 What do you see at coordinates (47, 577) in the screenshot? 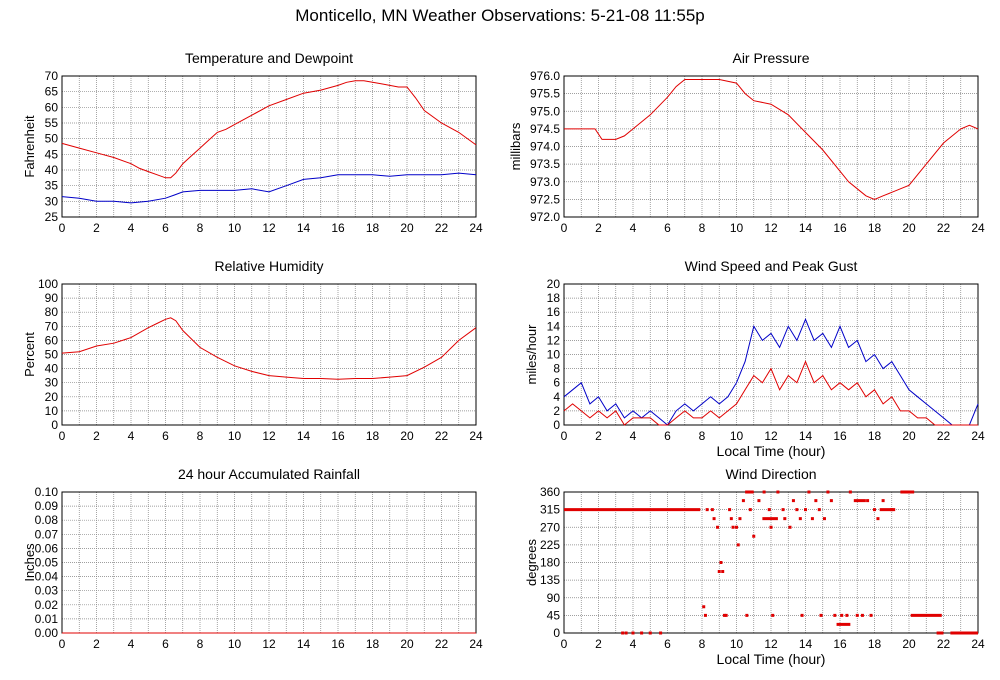
I see `rain-y-tick-label: 0.04` at bounding box center [47, 577].